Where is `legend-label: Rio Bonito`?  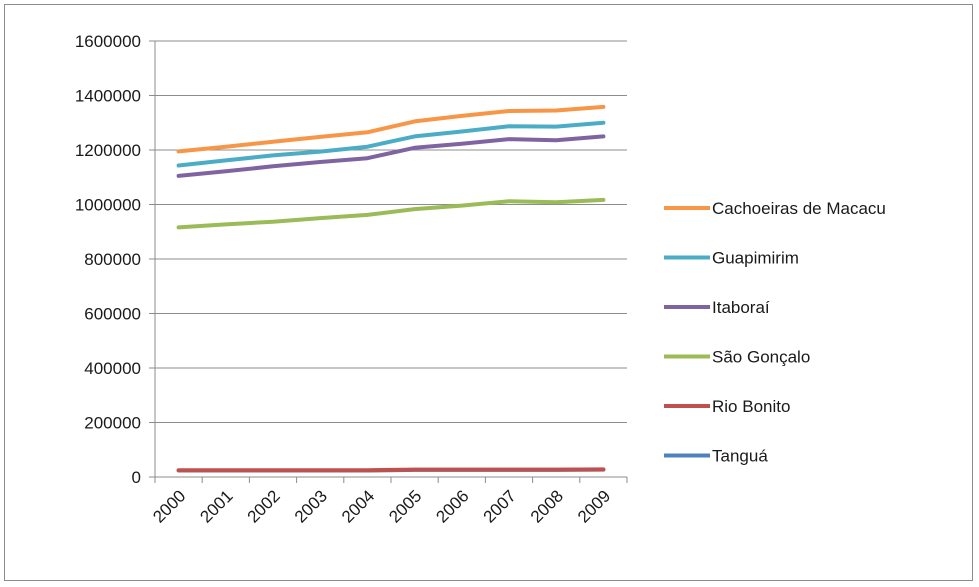 legend-label: Rio Bonito is located at coordinates (751, 406).